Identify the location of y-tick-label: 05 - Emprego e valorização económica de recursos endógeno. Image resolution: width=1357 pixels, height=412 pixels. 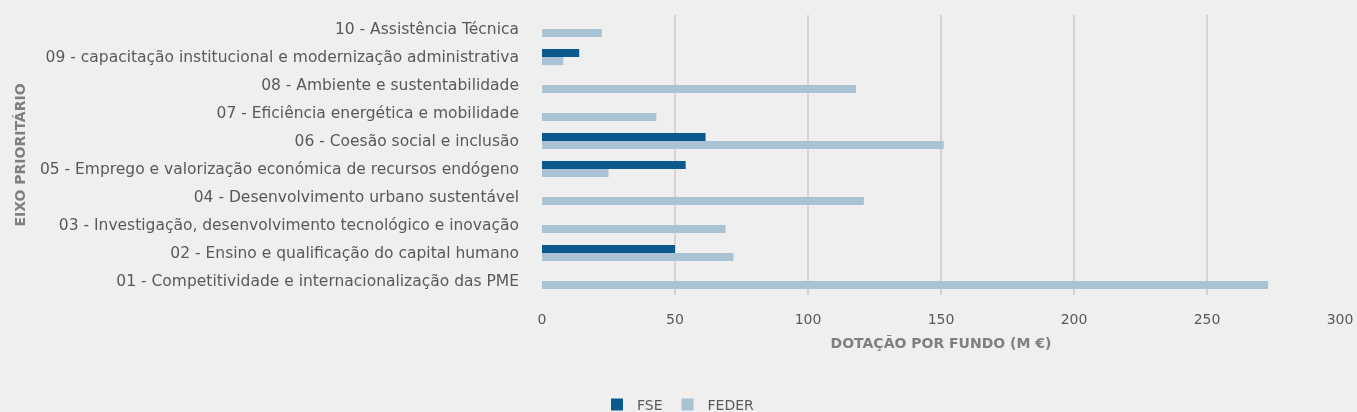
(279, 169).